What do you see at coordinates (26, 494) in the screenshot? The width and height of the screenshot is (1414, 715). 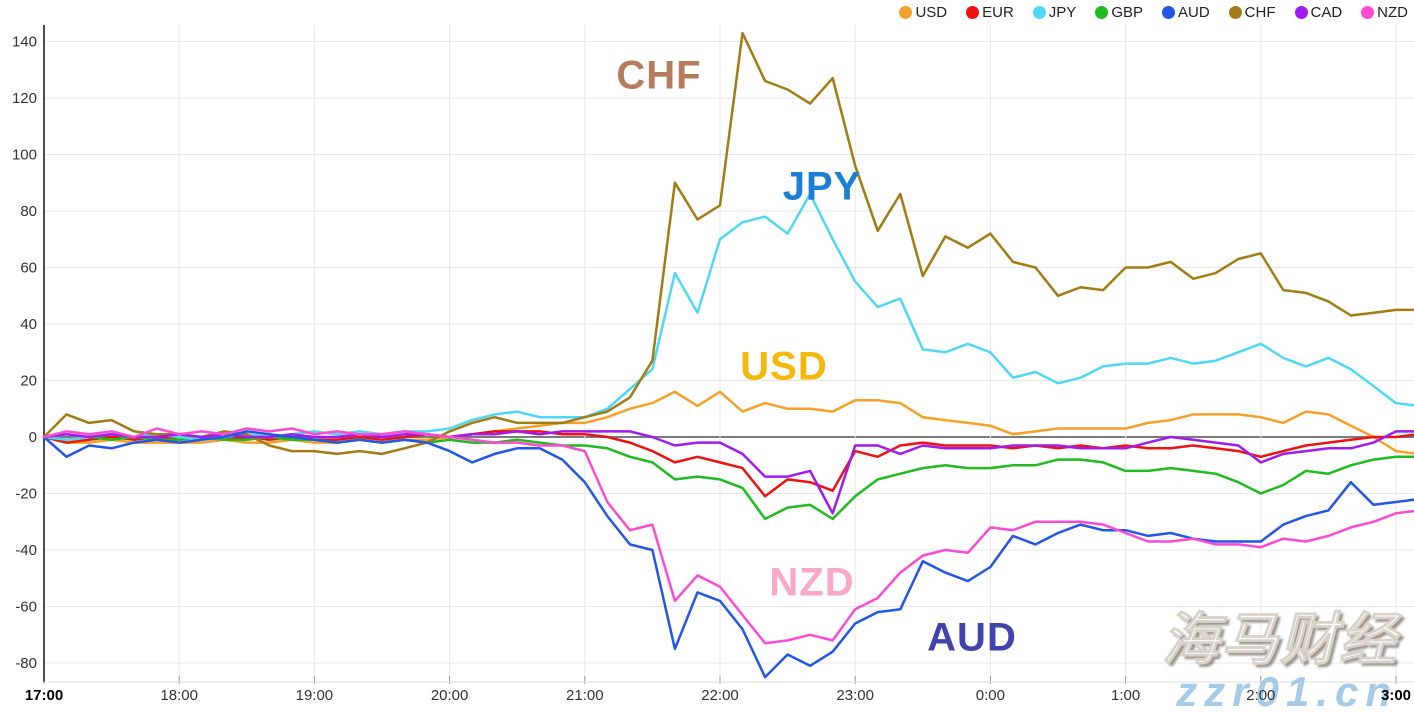 I see `y-tick-label: -20` at bounding box center [26, 494].